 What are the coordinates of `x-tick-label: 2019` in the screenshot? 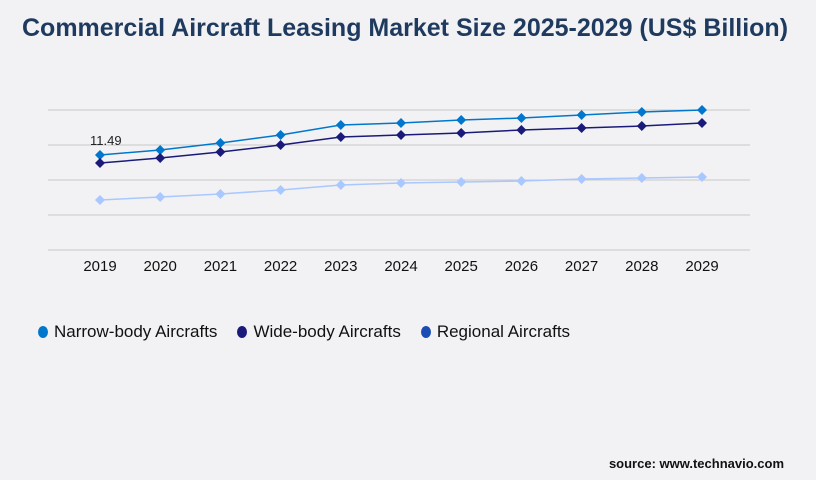 It's located at (99, 266).